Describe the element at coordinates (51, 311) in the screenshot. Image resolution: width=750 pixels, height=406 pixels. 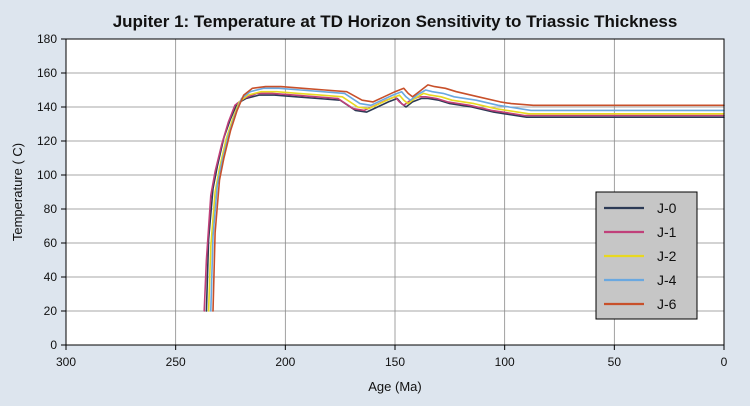
I see `y-tick-label: 20` at that location.